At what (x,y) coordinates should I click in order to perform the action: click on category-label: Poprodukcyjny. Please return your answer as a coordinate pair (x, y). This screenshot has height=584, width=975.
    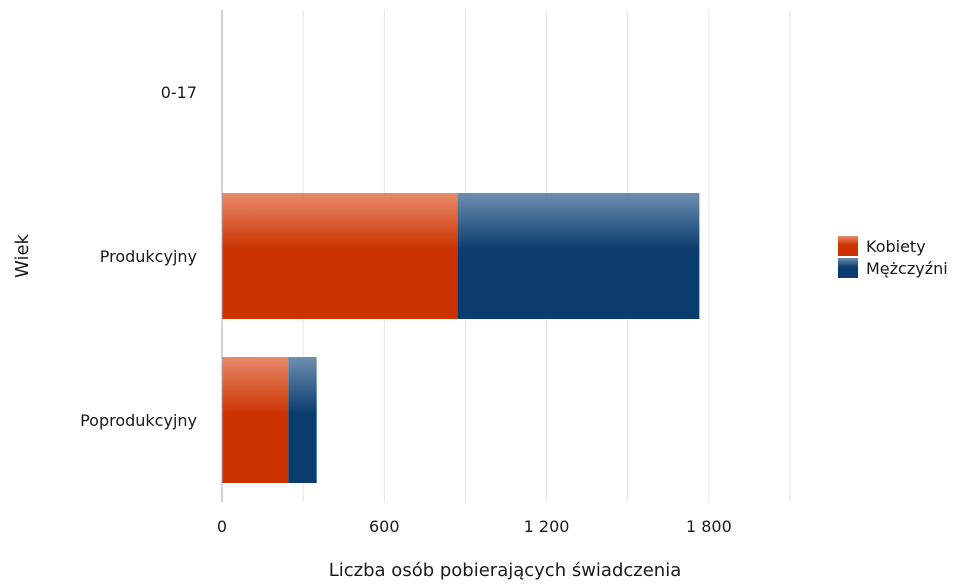
    Looking at the image, I should click on (138, 420).